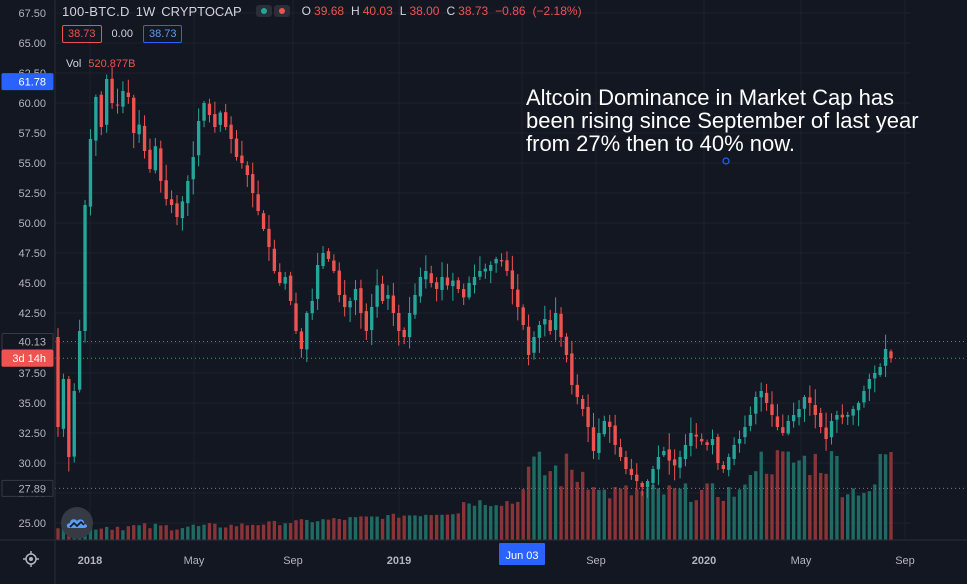 The image size is (967, 584). Describe the element at coordinates (77, 523) in the screenshot. I see `tradingview-cloud-icon` at that location.